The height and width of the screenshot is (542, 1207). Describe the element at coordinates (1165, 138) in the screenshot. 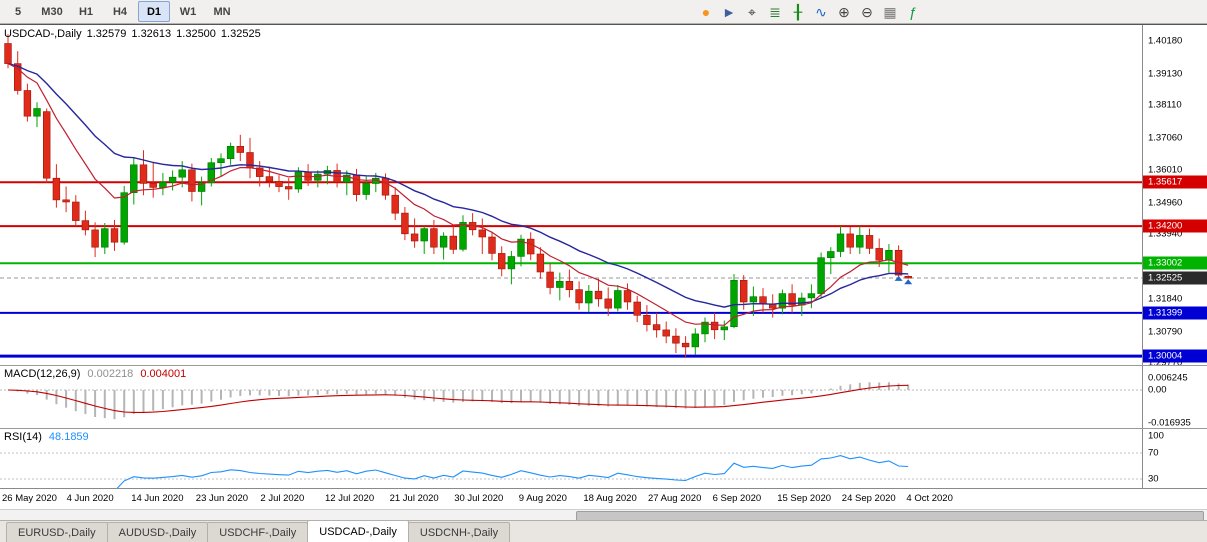

I see `price-axis-label: 1.37060` at that location.